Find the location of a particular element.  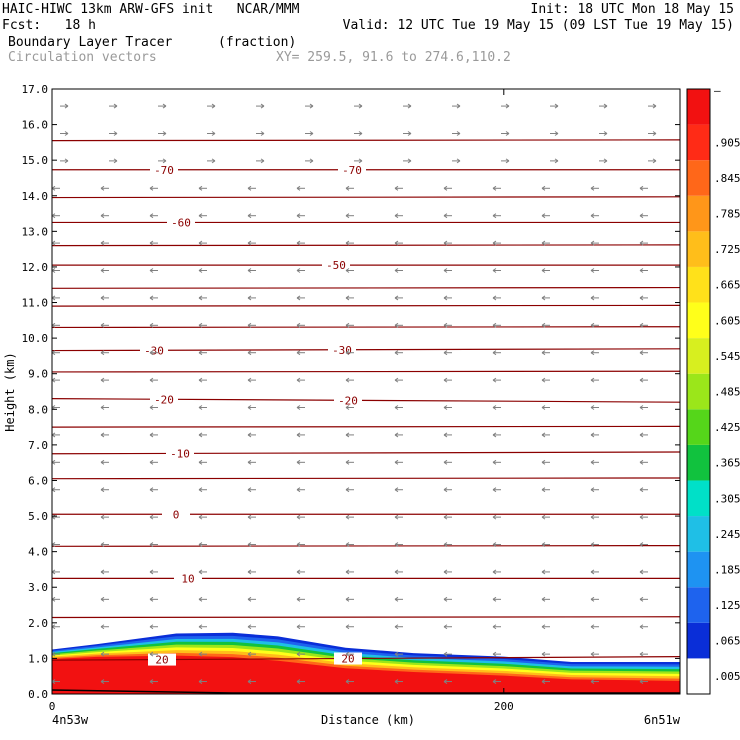

contour-label: 0 is located at coordinates (176, 514).